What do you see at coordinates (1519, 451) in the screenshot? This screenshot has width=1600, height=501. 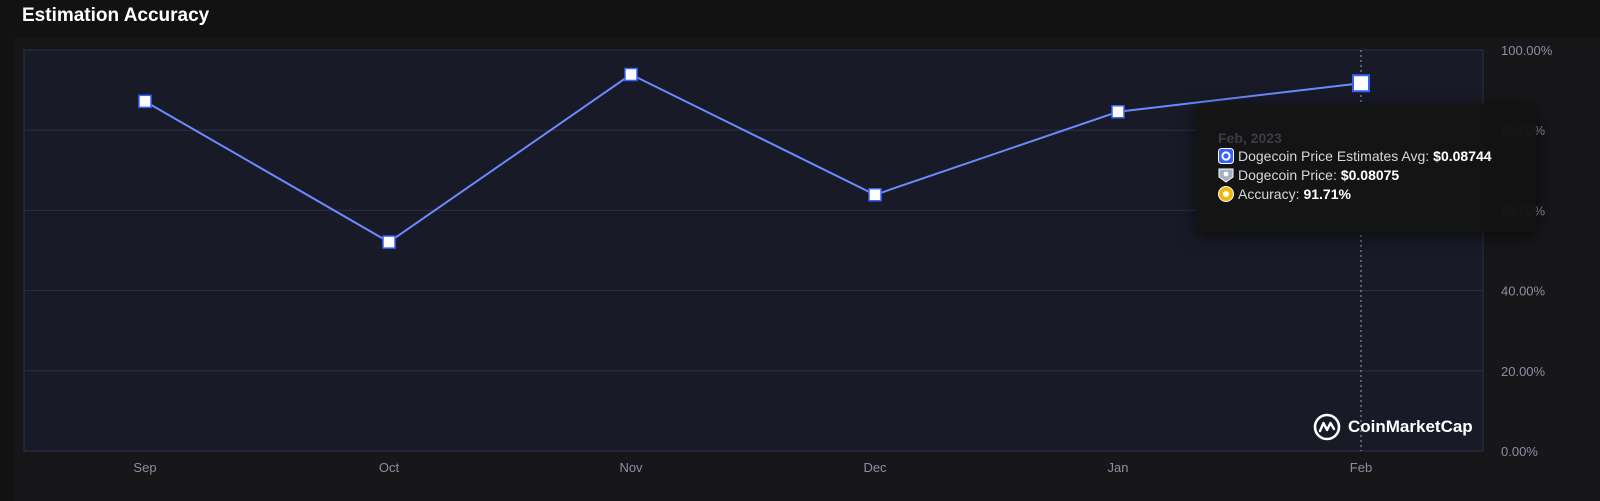 I see `y-tick-label: 0.00%` at bounding box center [1519, 451].